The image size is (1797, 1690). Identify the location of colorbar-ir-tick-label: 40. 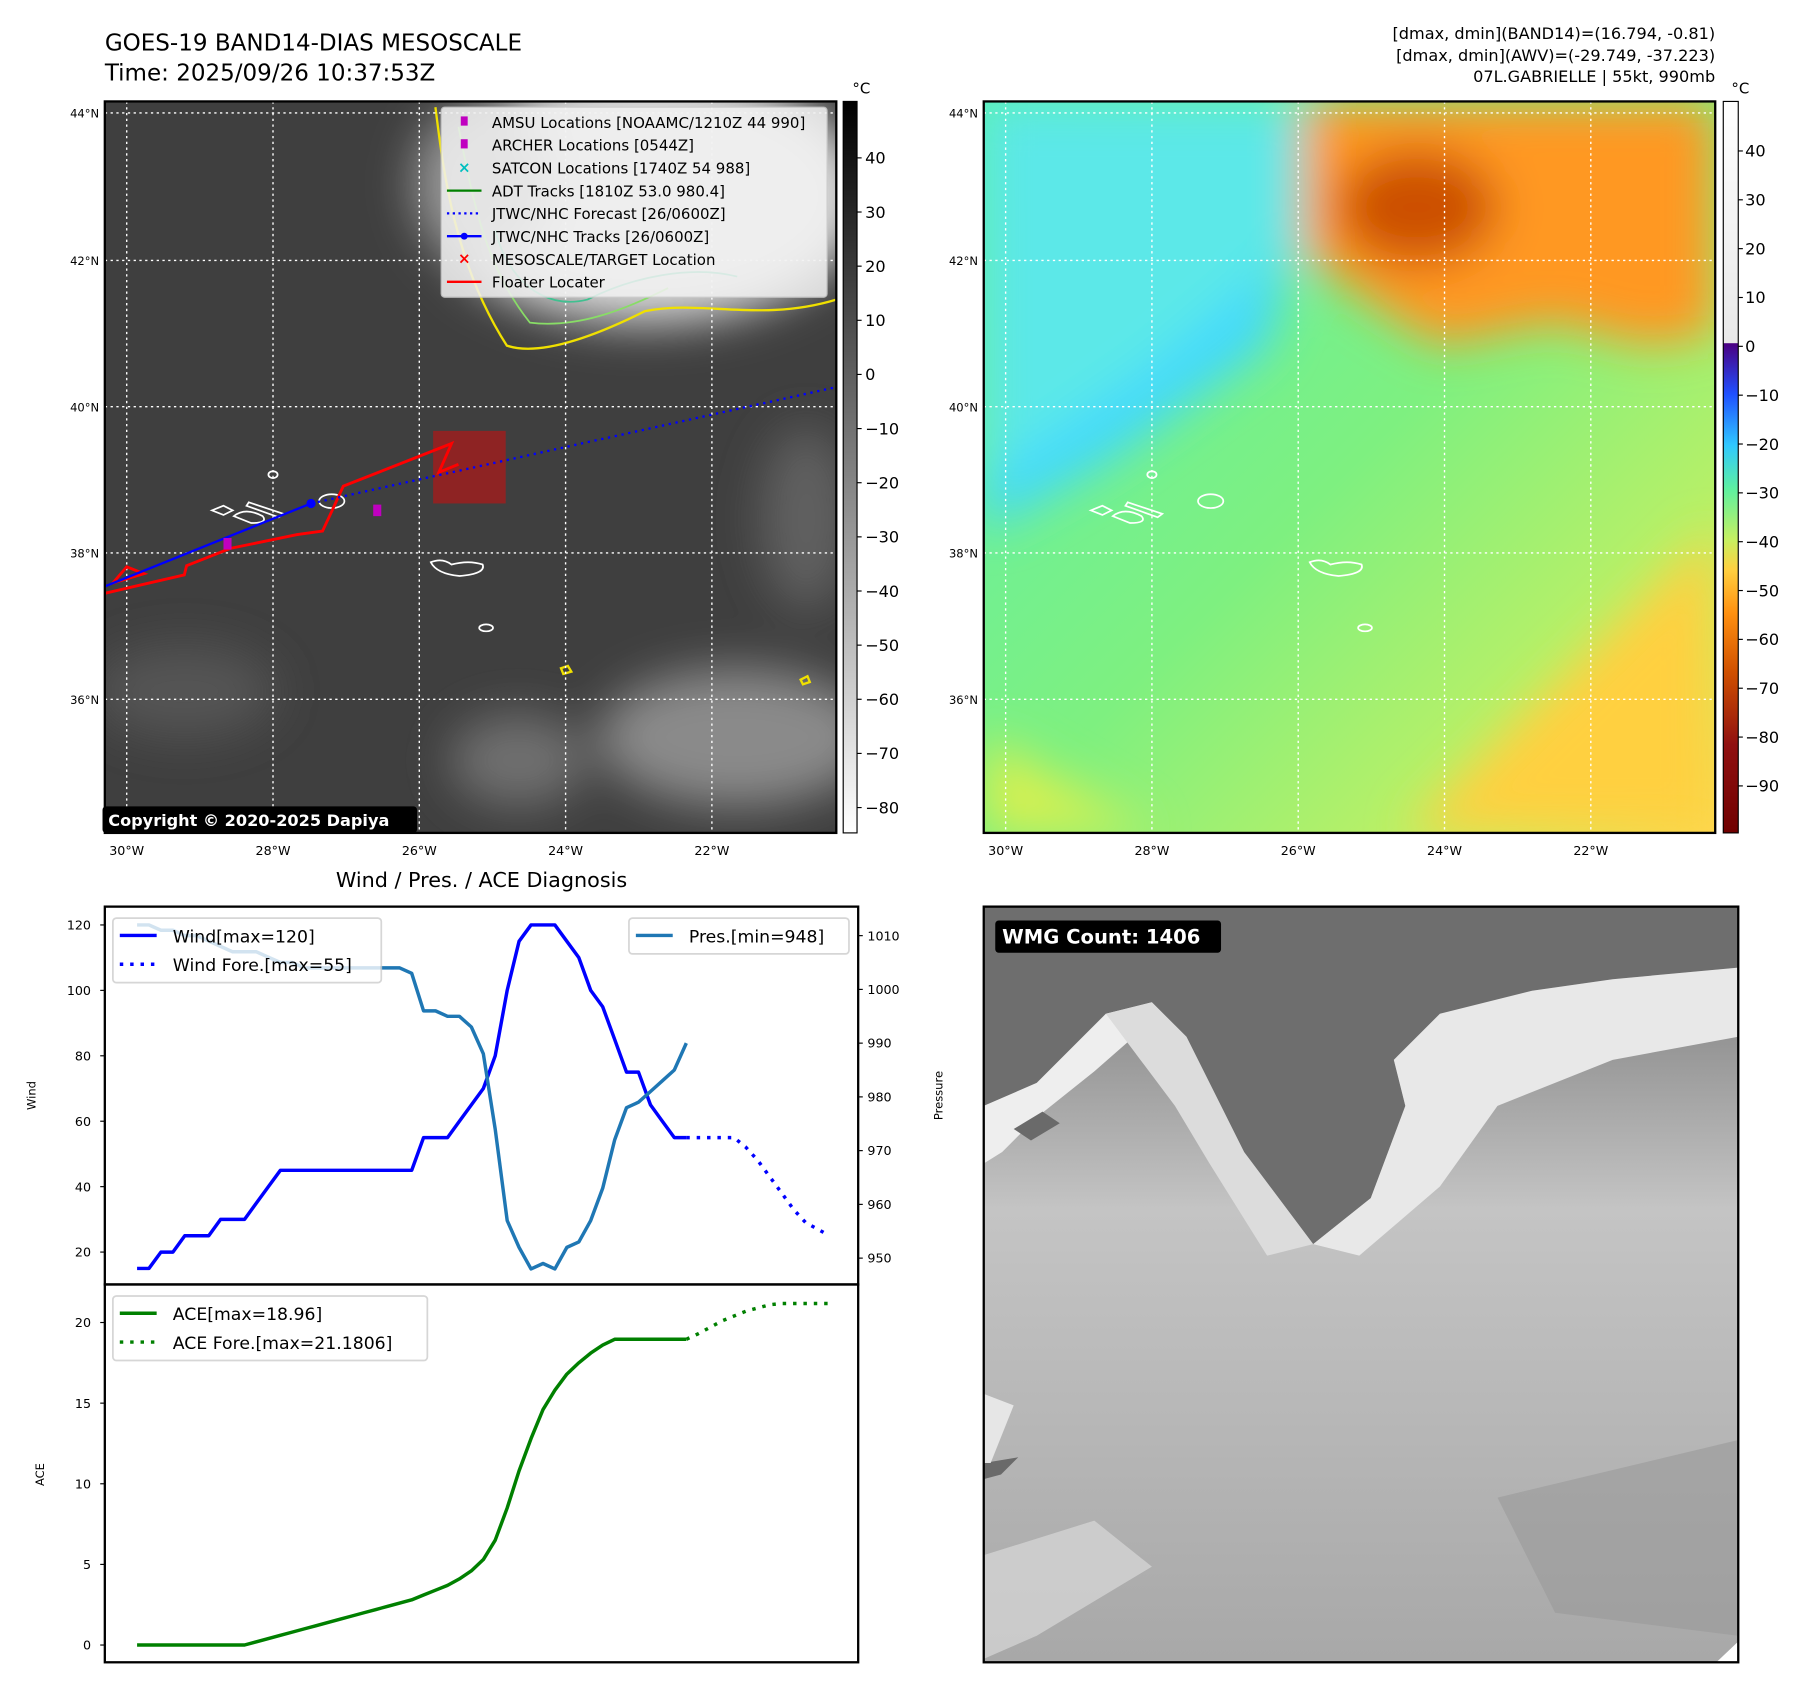
(875, 158).